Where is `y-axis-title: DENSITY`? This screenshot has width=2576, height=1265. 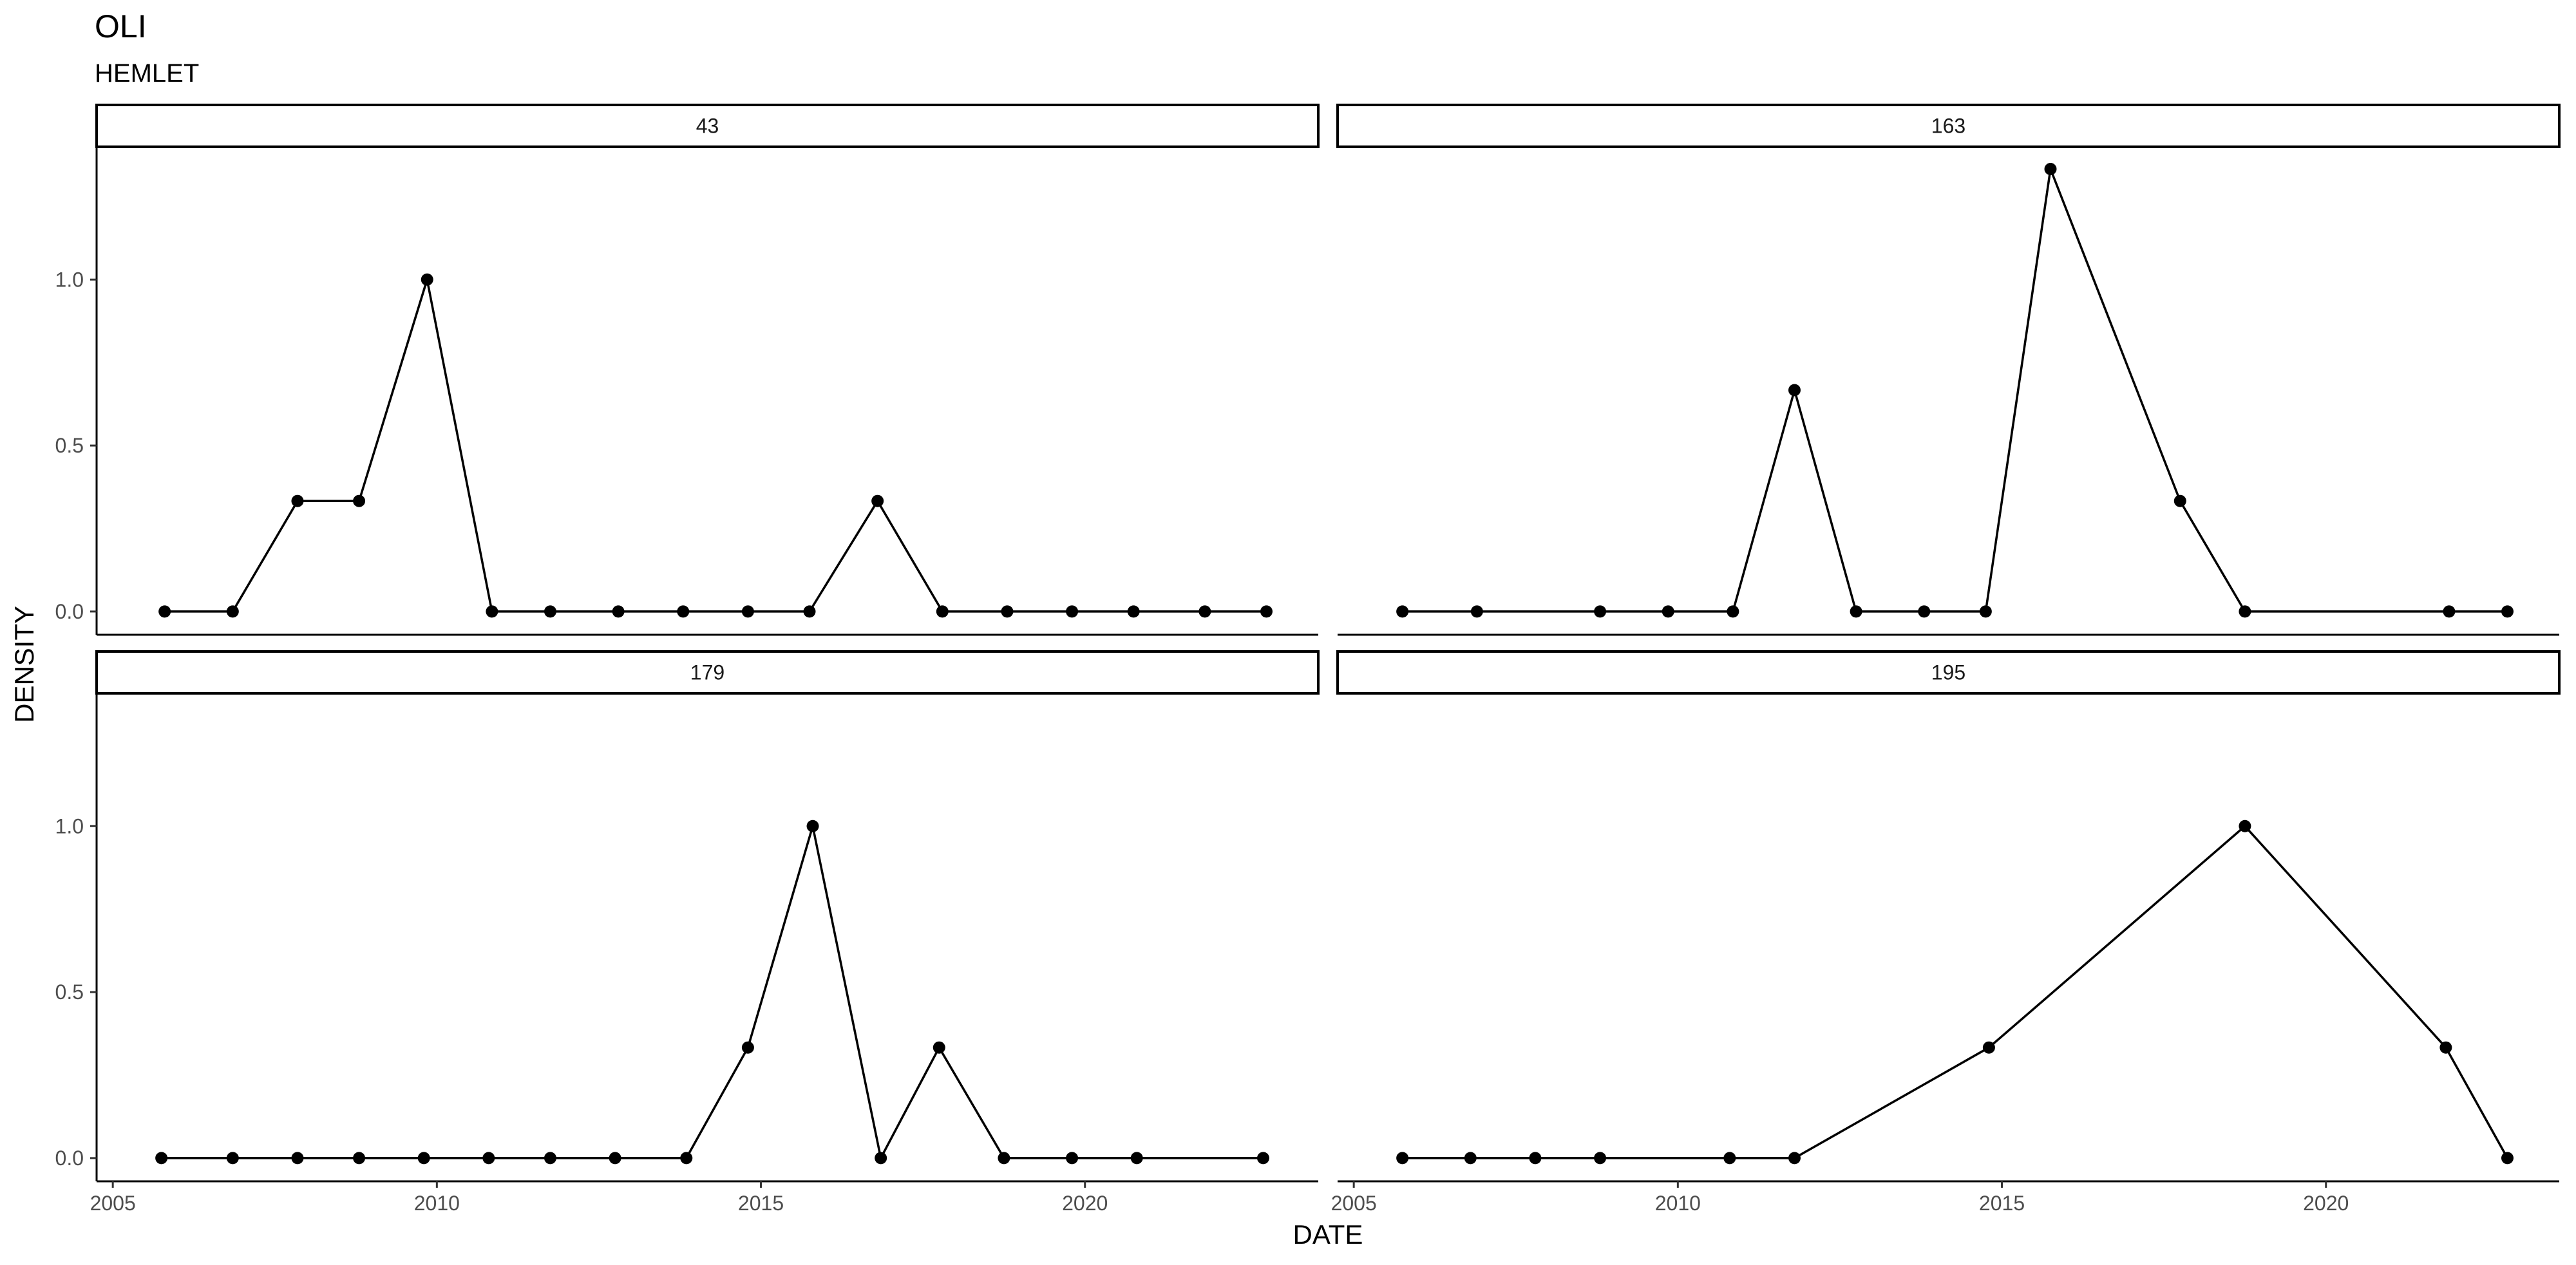 y-axis-title: DENSITY is located at coordinates (24, 664).